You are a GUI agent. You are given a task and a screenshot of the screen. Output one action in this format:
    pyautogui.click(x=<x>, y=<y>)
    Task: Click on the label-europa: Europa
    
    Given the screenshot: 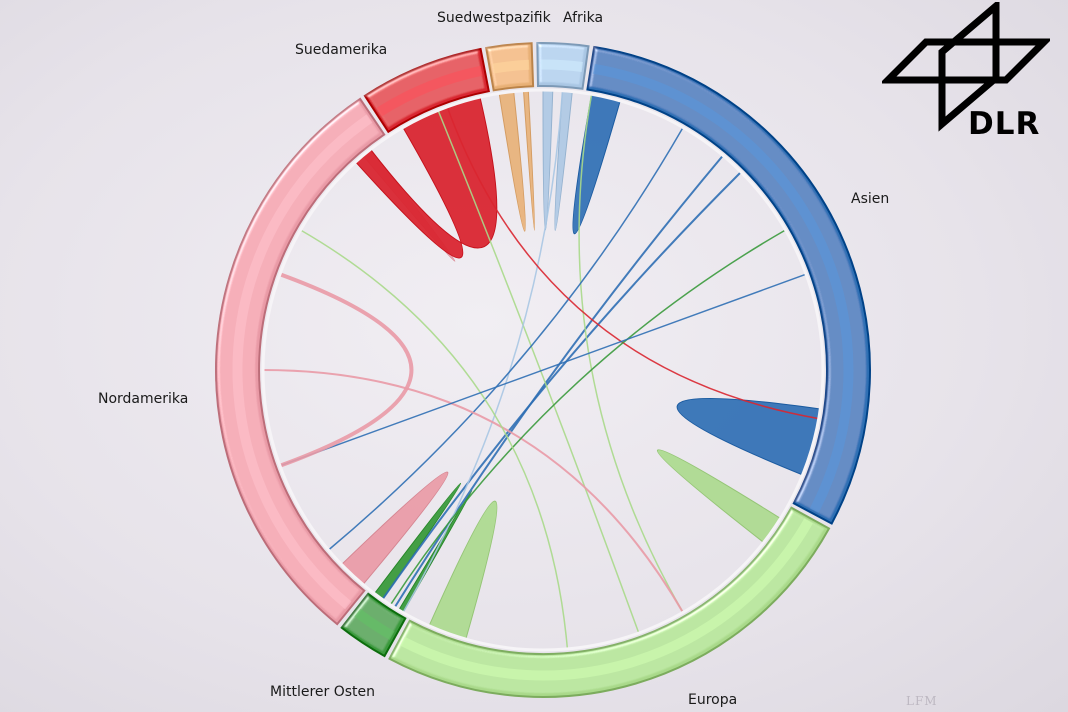 What is the action you would take?
    pyautogui.click(x=713, y=700)
    